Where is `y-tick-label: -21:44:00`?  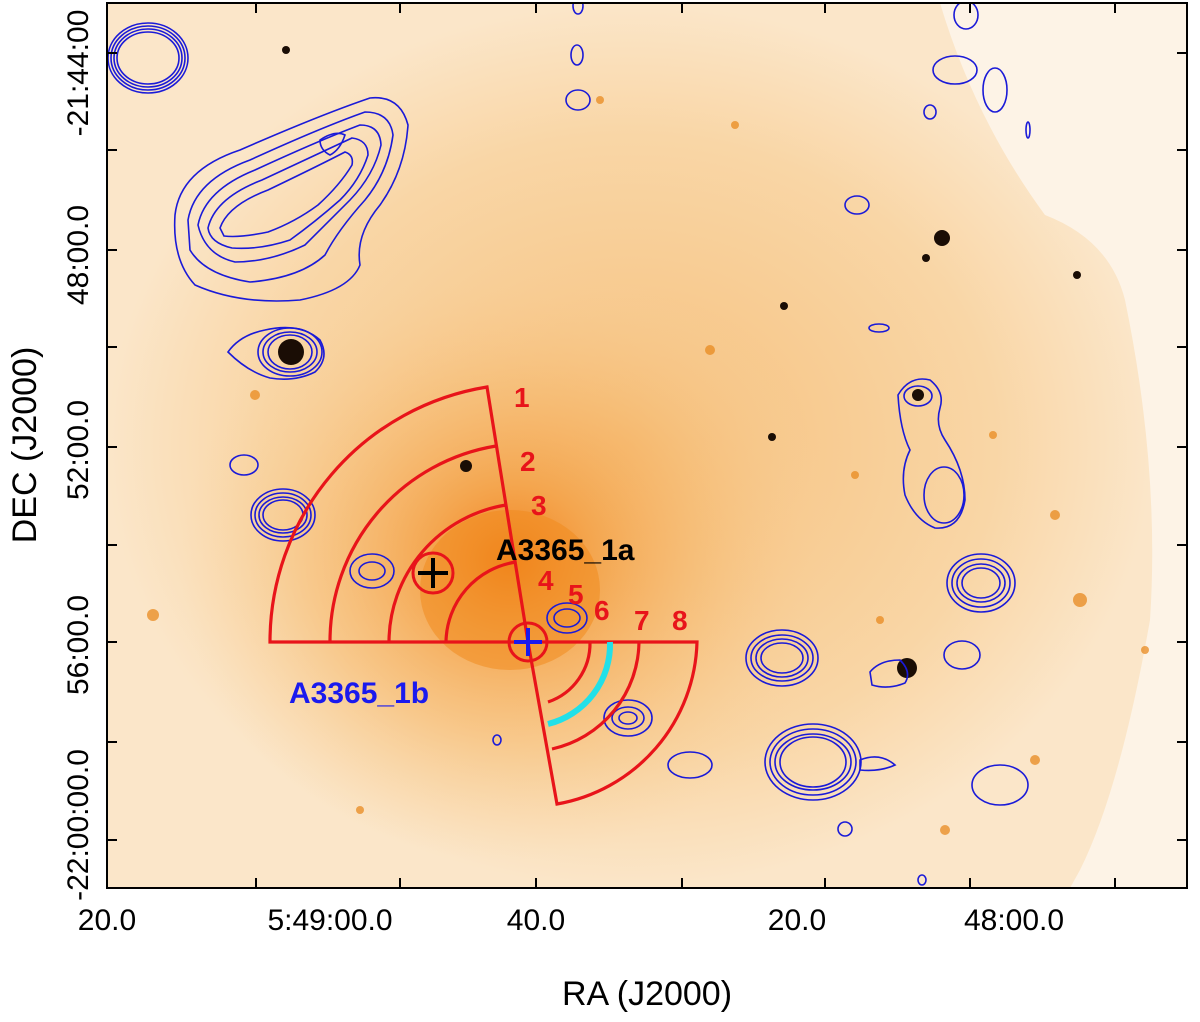
y-tick-label: -21:44:00 is located at coordinates (78, 73).